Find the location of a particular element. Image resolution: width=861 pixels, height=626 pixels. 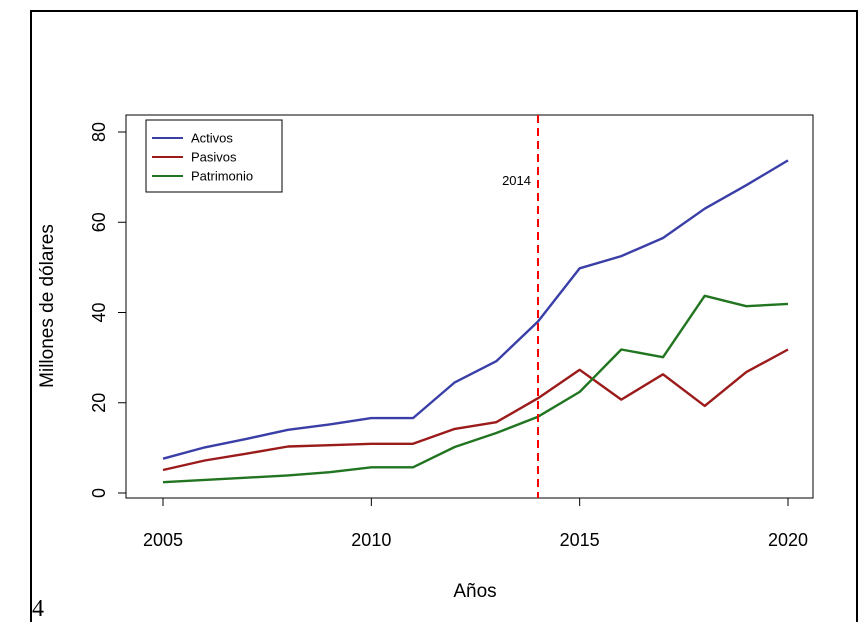

y-tick-label: 40 is located at coordinates (99, 312).